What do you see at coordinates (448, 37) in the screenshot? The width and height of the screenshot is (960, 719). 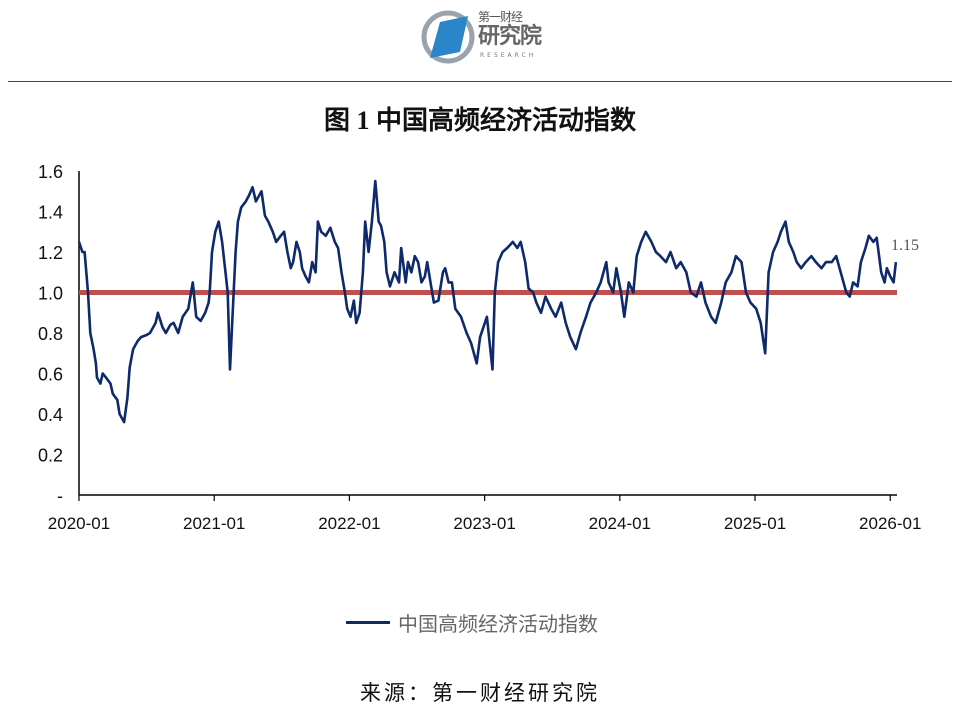 I see `logo-emblem-icon` at bounding box center [448, 37].